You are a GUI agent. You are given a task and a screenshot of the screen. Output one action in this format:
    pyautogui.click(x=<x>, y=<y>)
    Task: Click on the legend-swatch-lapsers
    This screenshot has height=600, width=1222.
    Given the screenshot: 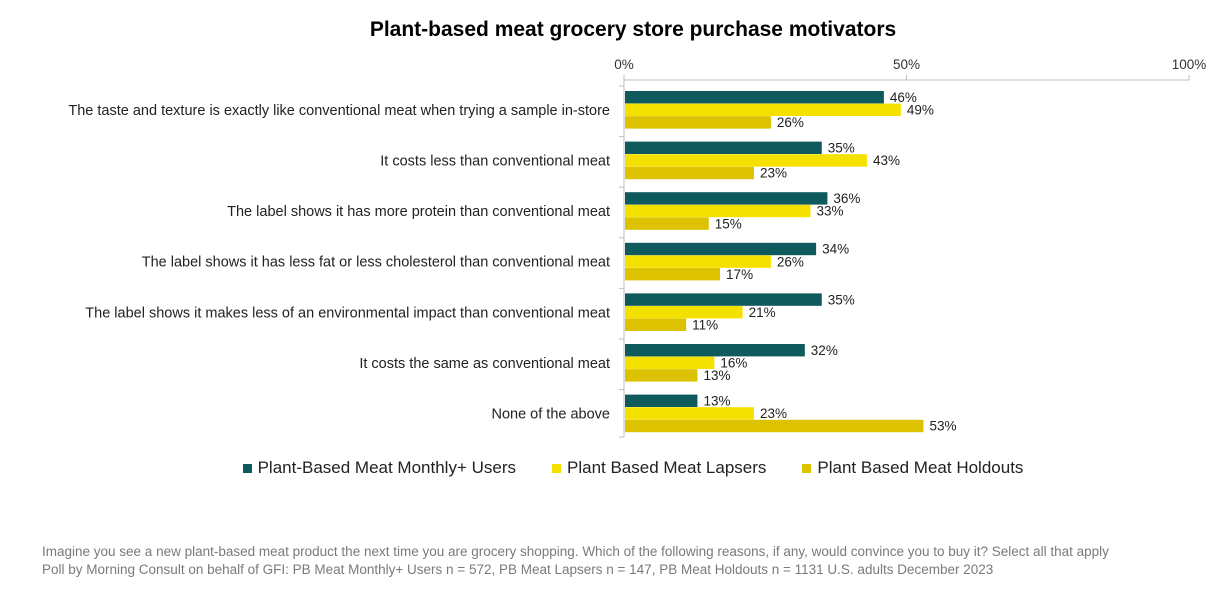 What is the action you would take?
    pyautogui.click(x=556, y=468)
    